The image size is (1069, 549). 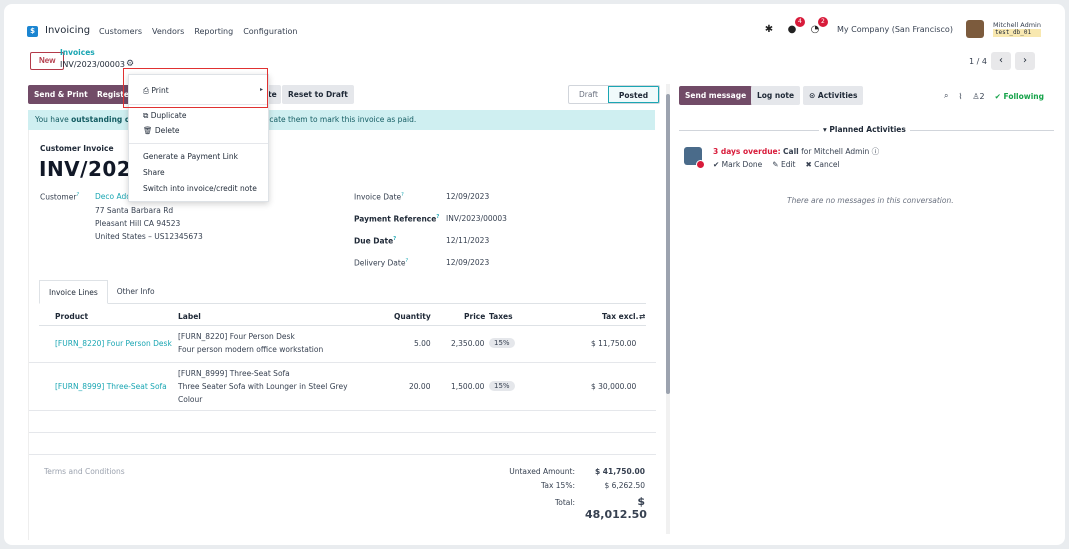 What do you see at coordinates (1016, 33) in the screenshot?
I see `database-name: test_db_01` at bounding box center [1016, 33].